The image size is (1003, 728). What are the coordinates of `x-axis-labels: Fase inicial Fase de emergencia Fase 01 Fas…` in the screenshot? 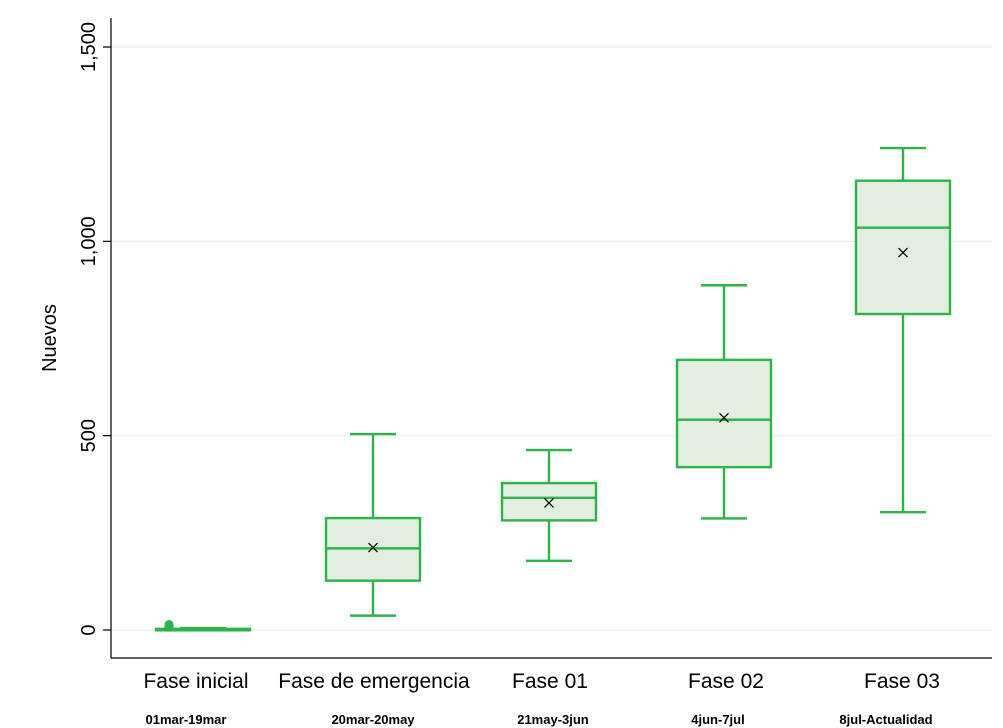 It's located at (541, 698).